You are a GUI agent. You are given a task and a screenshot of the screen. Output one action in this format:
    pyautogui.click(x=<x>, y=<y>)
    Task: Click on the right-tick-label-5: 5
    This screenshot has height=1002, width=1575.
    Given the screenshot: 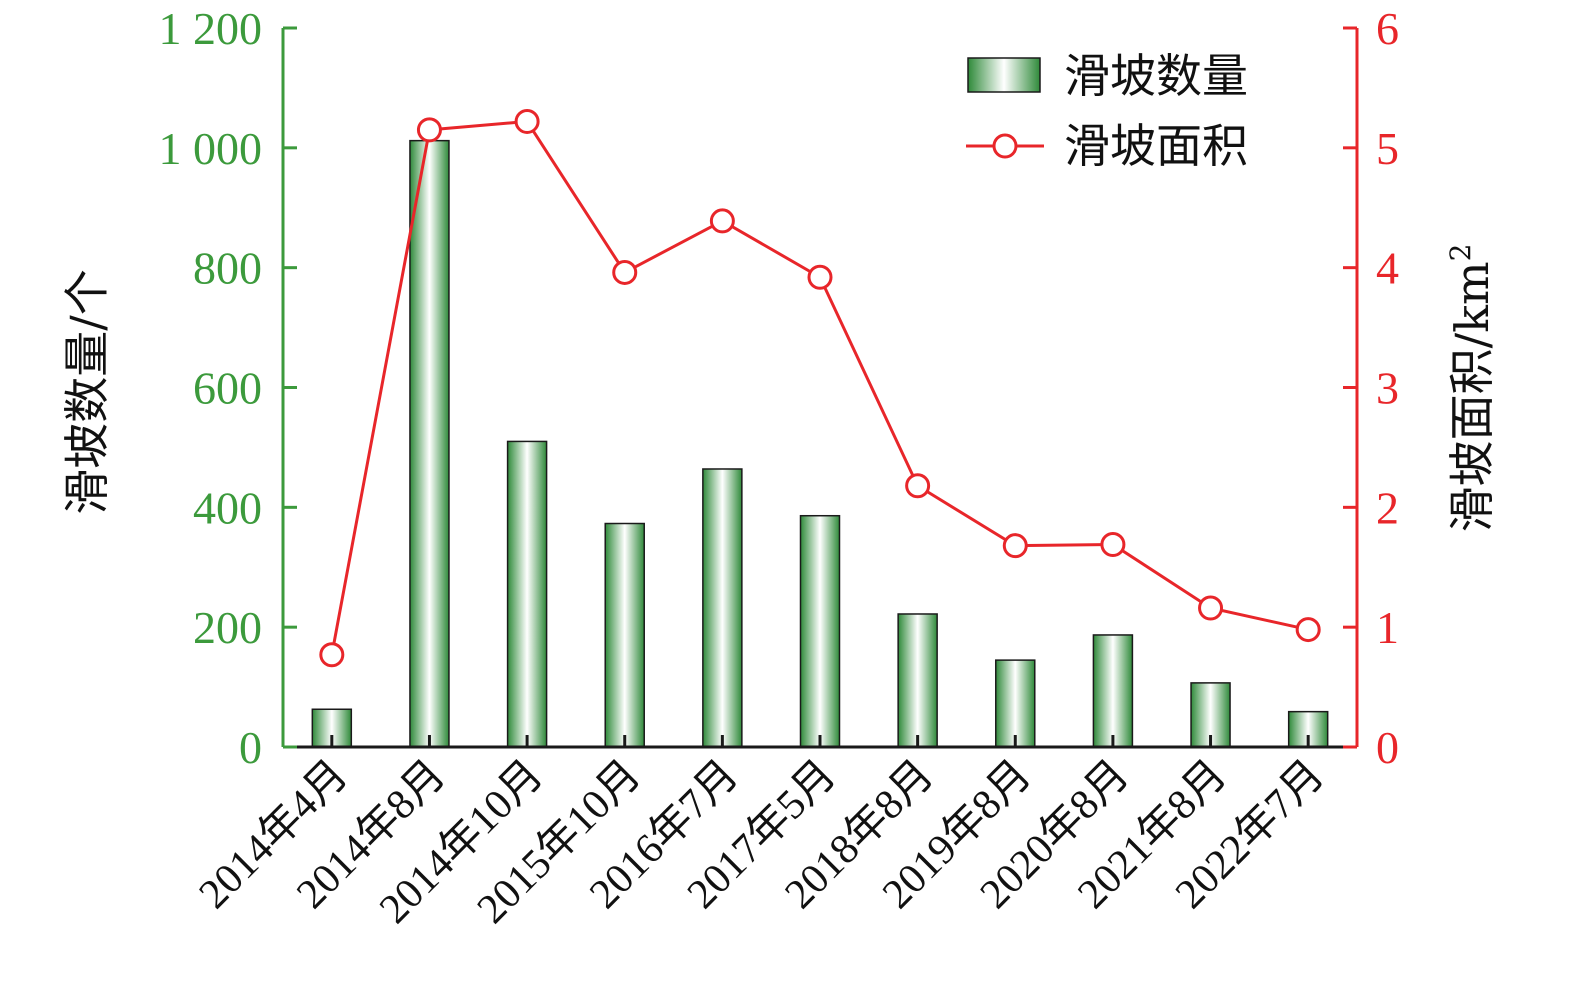 What is the action you would take?
    pyautogui.click(x=1387, y=148)
    